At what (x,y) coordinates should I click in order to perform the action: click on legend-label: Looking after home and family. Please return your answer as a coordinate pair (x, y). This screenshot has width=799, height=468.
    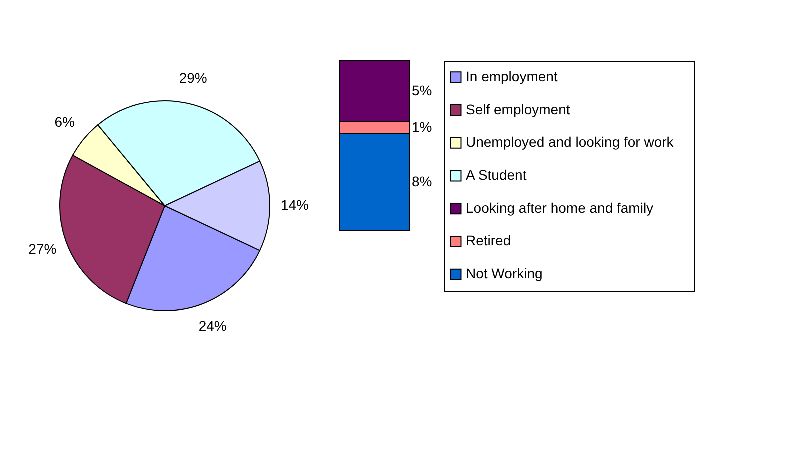
    Looking at the image, I should click on (560, 208).